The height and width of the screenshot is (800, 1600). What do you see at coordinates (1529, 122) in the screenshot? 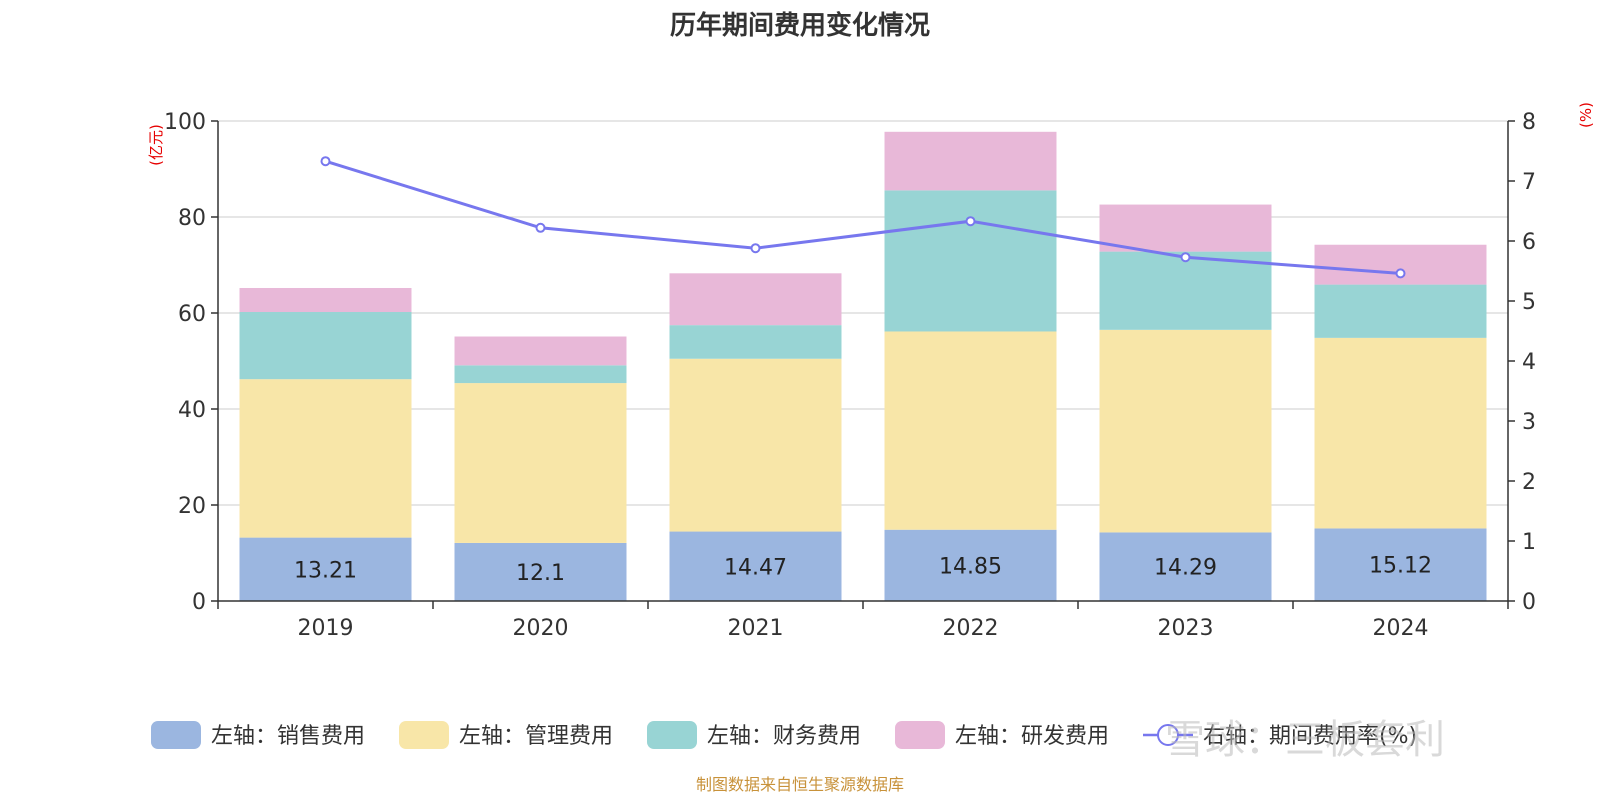
I see `right-tick-label: 8` at bounding box center [1529, 122].